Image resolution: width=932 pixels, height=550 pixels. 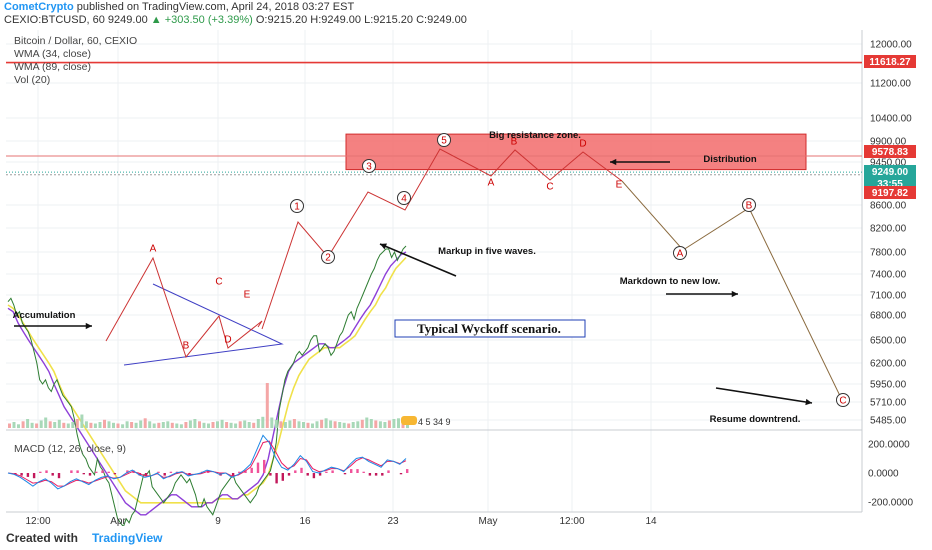 What do you see at coordinates (32, 80) in the screenshot?
I see `legend-volume: Vol (20)` at bounding box center [32, 80].